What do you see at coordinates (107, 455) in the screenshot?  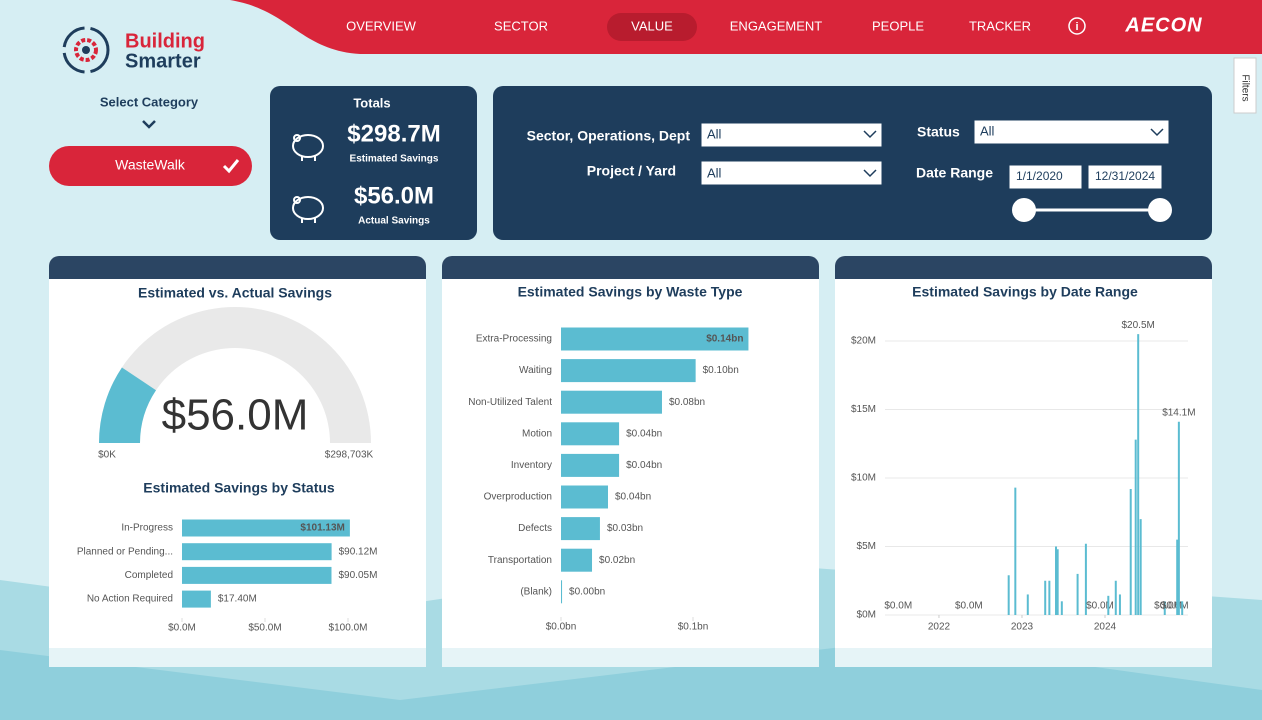 I see `gauge-min-label: $0K` at bounding box center [107, 455].